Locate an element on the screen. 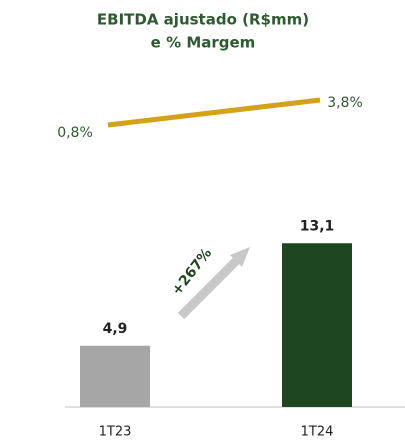 The width and height of the screenshot is (405, 441). line is located at coordinates (214, 112).